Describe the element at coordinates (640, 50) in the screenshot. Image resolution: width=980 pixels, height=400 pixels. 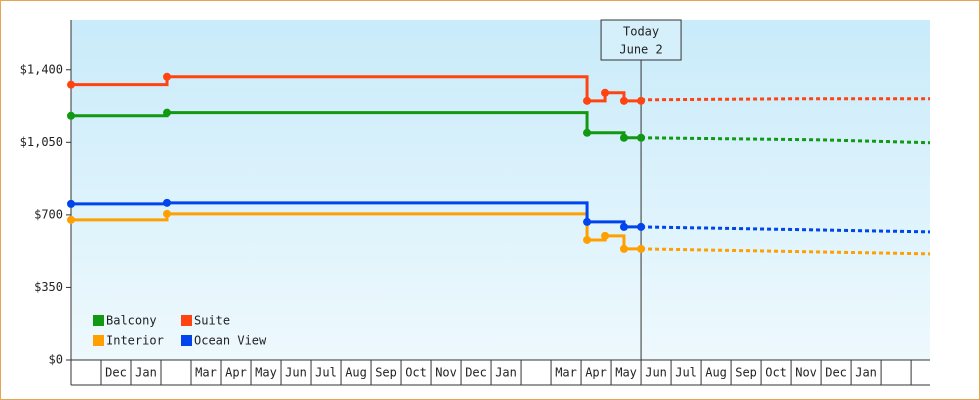
I see `today-date: June 2` at that location.